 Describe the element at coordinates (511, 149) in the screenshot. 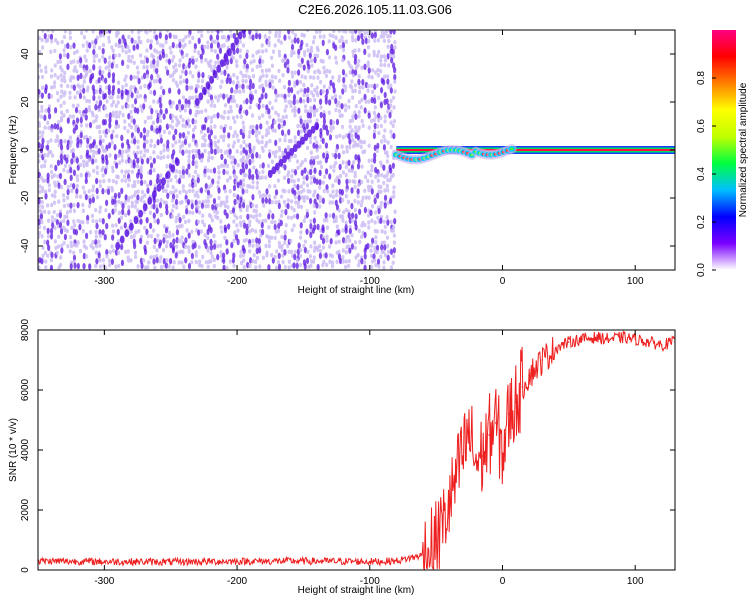

I see `carrier-onset-core` at that location.